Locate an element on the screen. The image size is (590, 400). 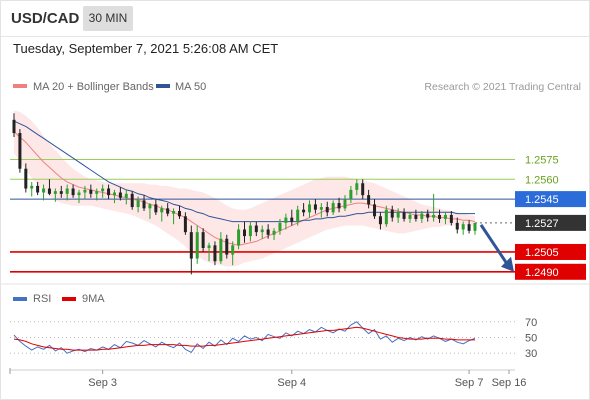
level-label-3: 1.2505 is located at coordinates (542, 253).